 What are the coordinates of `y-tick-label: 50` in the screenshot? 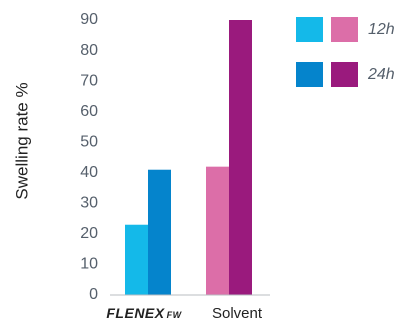 It's located at (89, 141).